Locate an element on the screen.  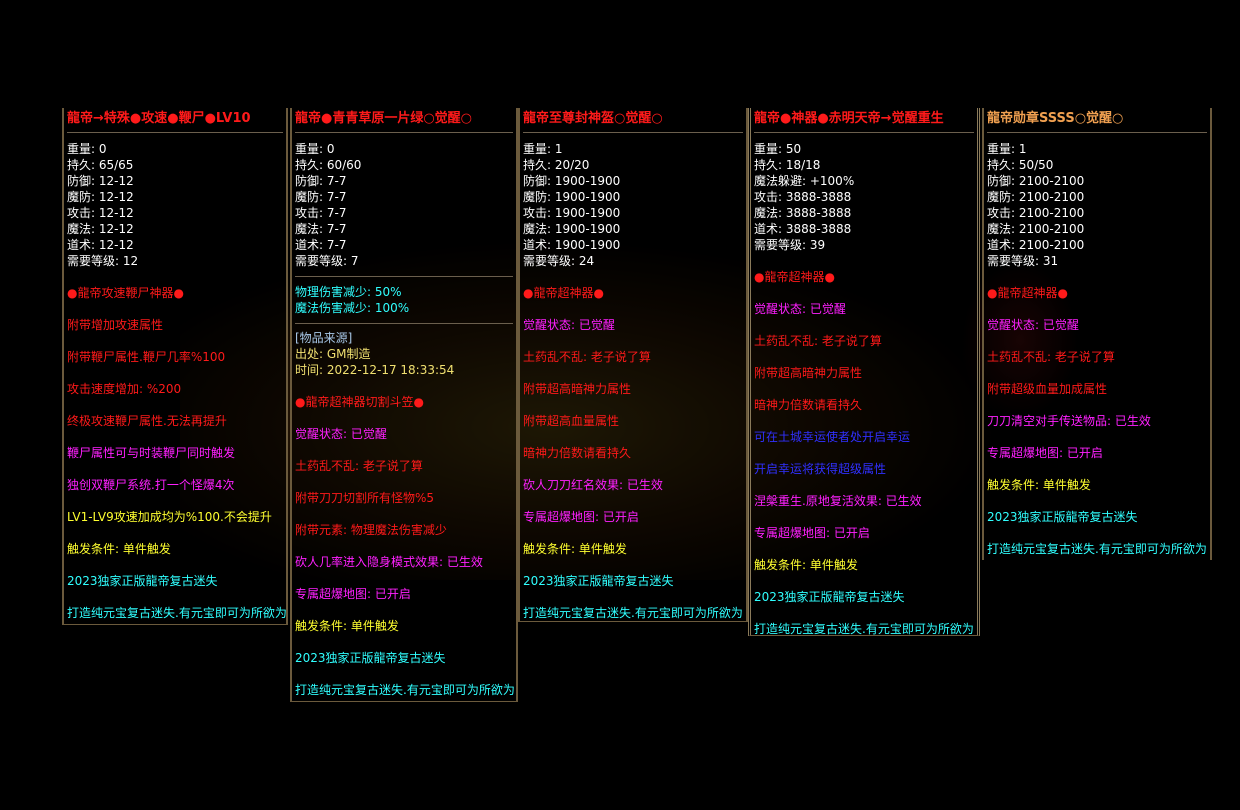
stat-line: 防御: 1900-1900 is located at coordinates (572, 181).